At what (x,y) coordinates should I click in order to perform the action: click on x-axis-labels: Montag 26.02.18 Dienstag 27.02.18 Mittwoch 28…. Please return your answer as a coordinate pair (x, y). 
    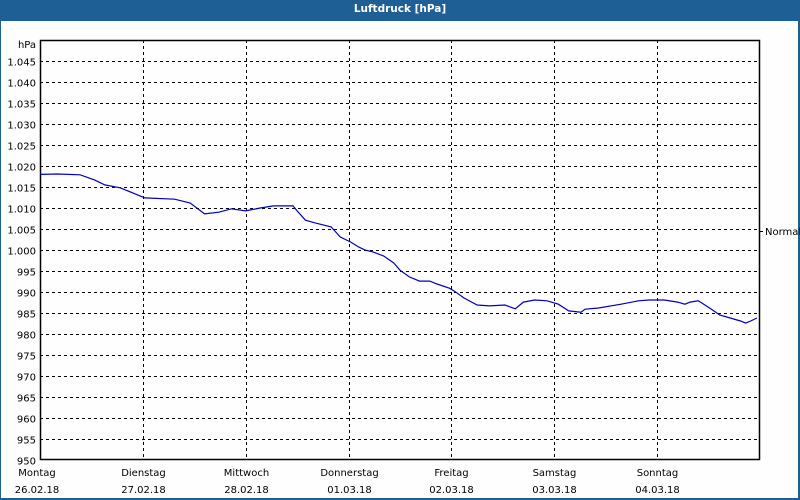
    Looking at the image, I should click on (347, 482).